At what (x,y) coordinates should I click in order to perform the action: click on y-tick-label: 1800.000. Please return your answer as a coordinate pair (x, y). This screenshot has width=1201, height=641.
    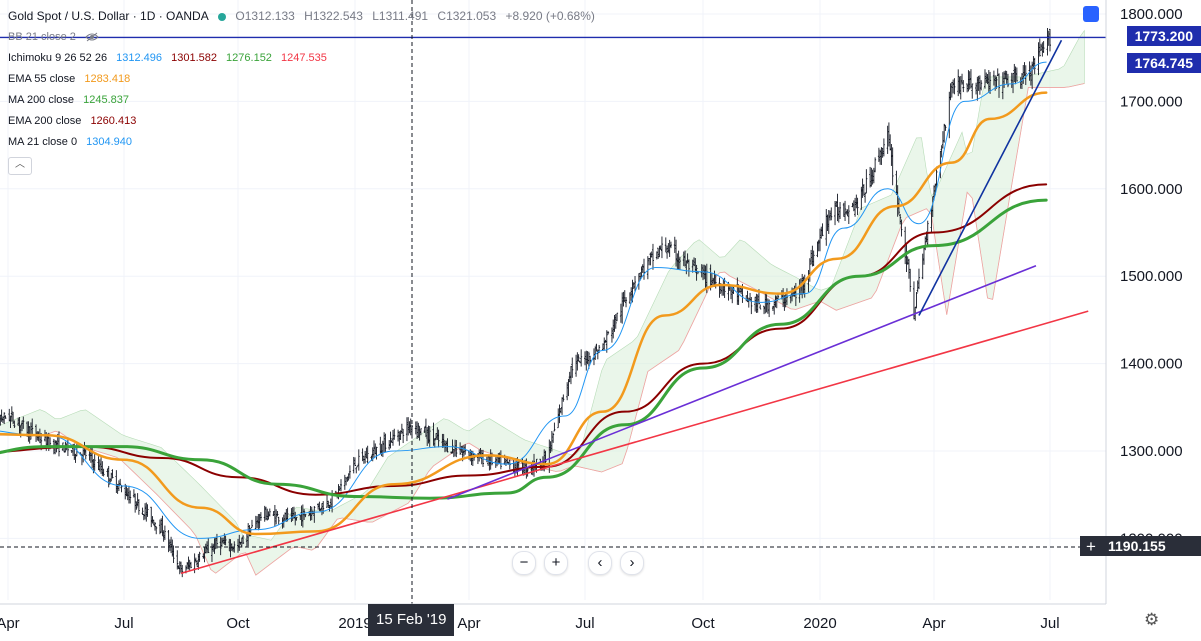
    Looking at the image, I should click on (1151, 14).